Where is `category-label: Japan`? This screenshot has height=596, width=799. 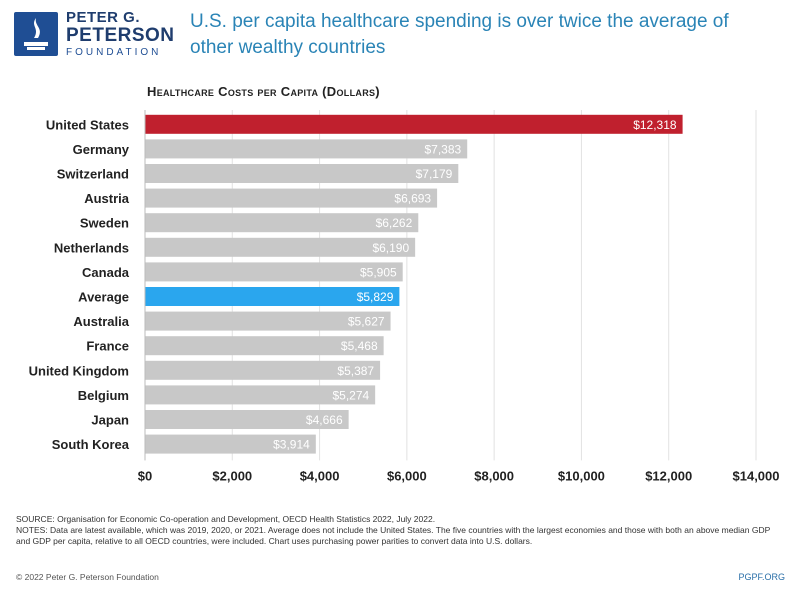 category-label: Japan is located at coordinates (110, 420).